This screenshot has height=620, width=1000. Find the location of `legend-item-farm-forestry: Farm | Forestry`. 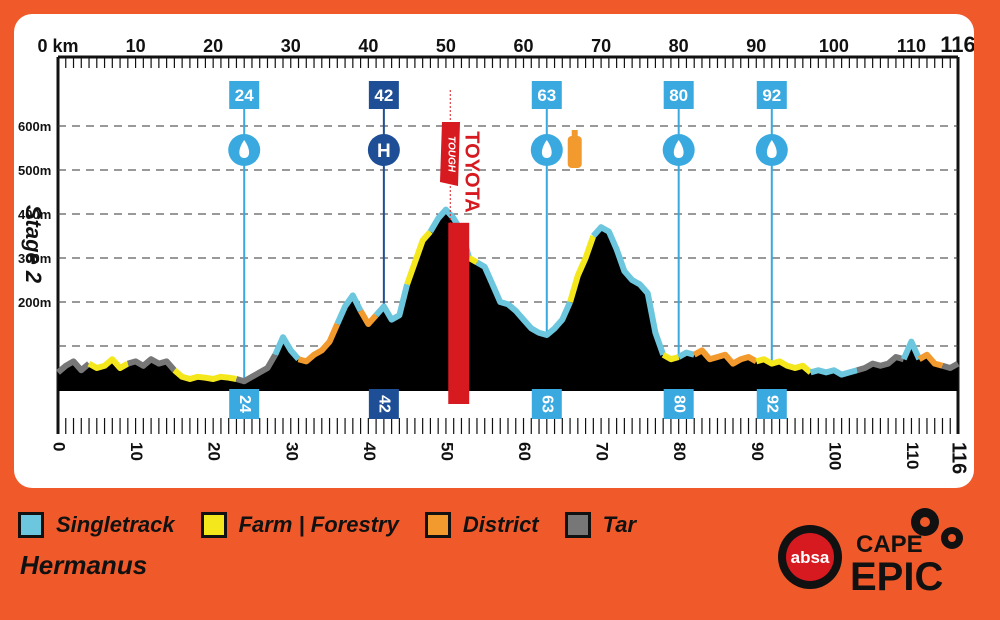

legend-item-farm-forestry: Farm | Forestry is located at coordinates (299, 525).